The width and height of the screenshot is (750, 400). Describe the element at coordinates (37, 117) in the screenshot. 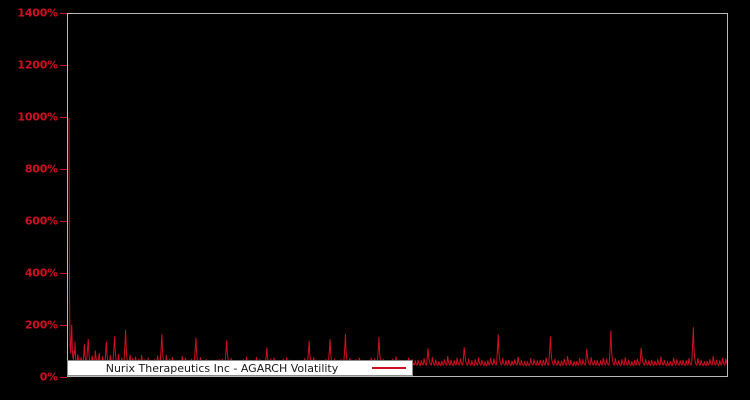

I see `y-axis-tick-label: 1000%` at that location.